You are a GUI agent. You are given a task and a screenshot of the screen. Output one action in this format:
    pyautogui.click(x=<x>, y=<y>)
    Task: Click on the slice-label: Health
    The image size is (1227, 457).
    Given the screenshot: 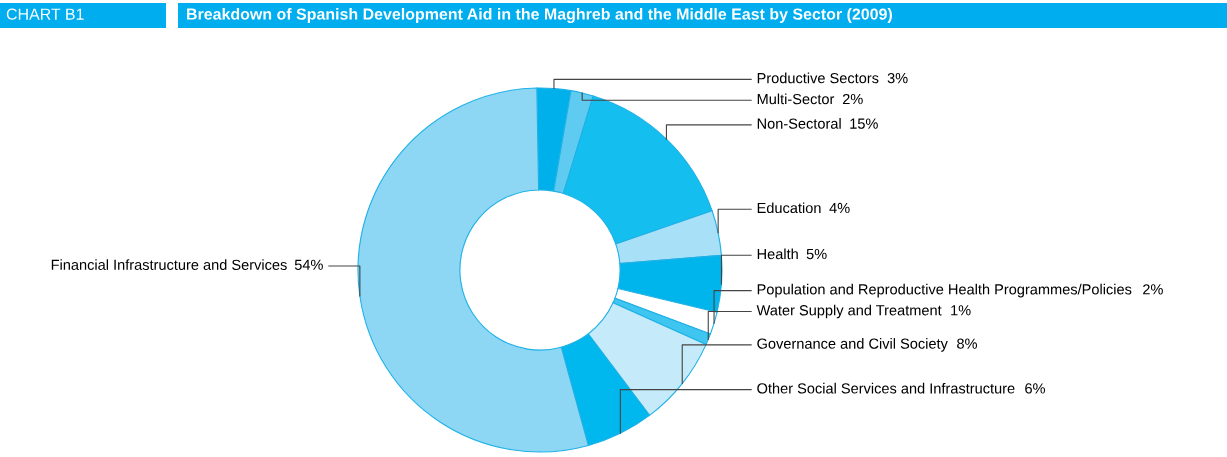 What is the action you would take?
    pyautogui.click(x=777, y=254)
    